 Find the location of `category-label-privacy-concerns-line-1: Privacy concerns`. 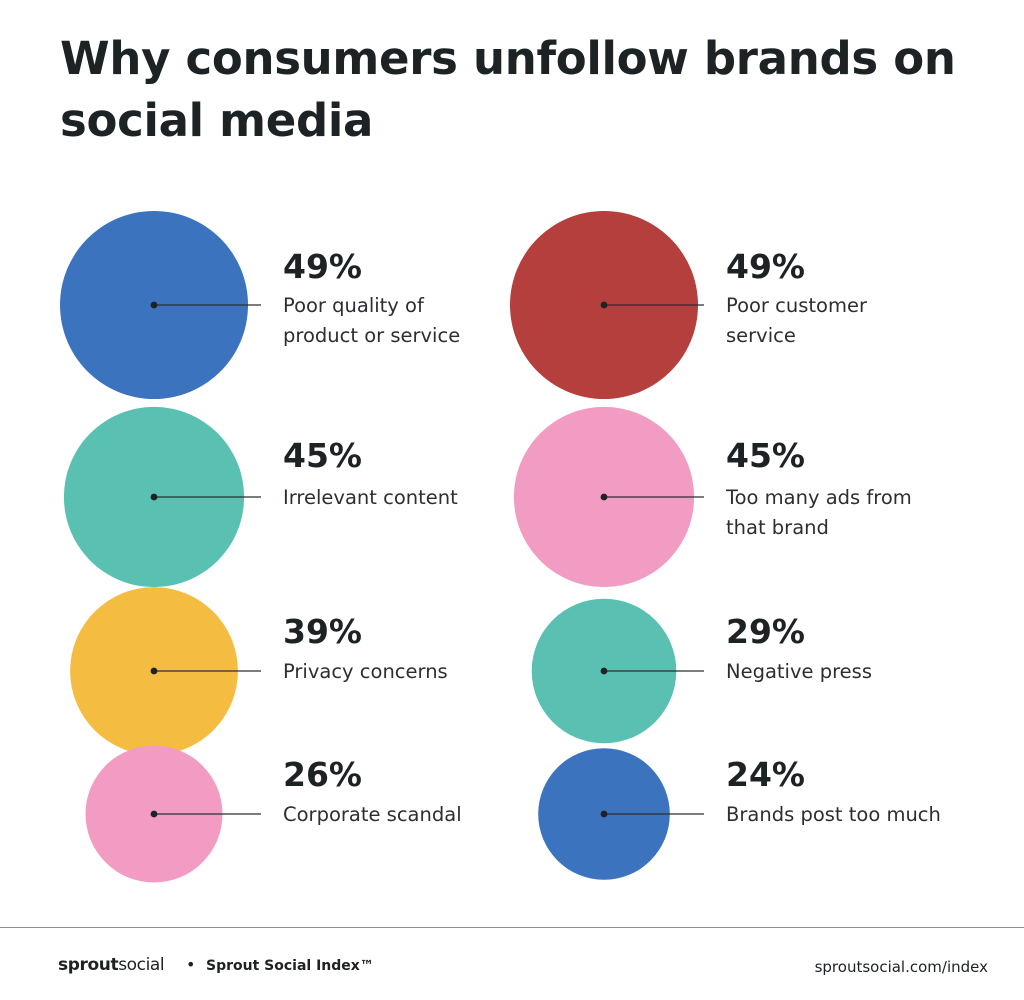

category-label-privacy-concerns-line-1: Privacy concerns is located at coordinates (365, 671).